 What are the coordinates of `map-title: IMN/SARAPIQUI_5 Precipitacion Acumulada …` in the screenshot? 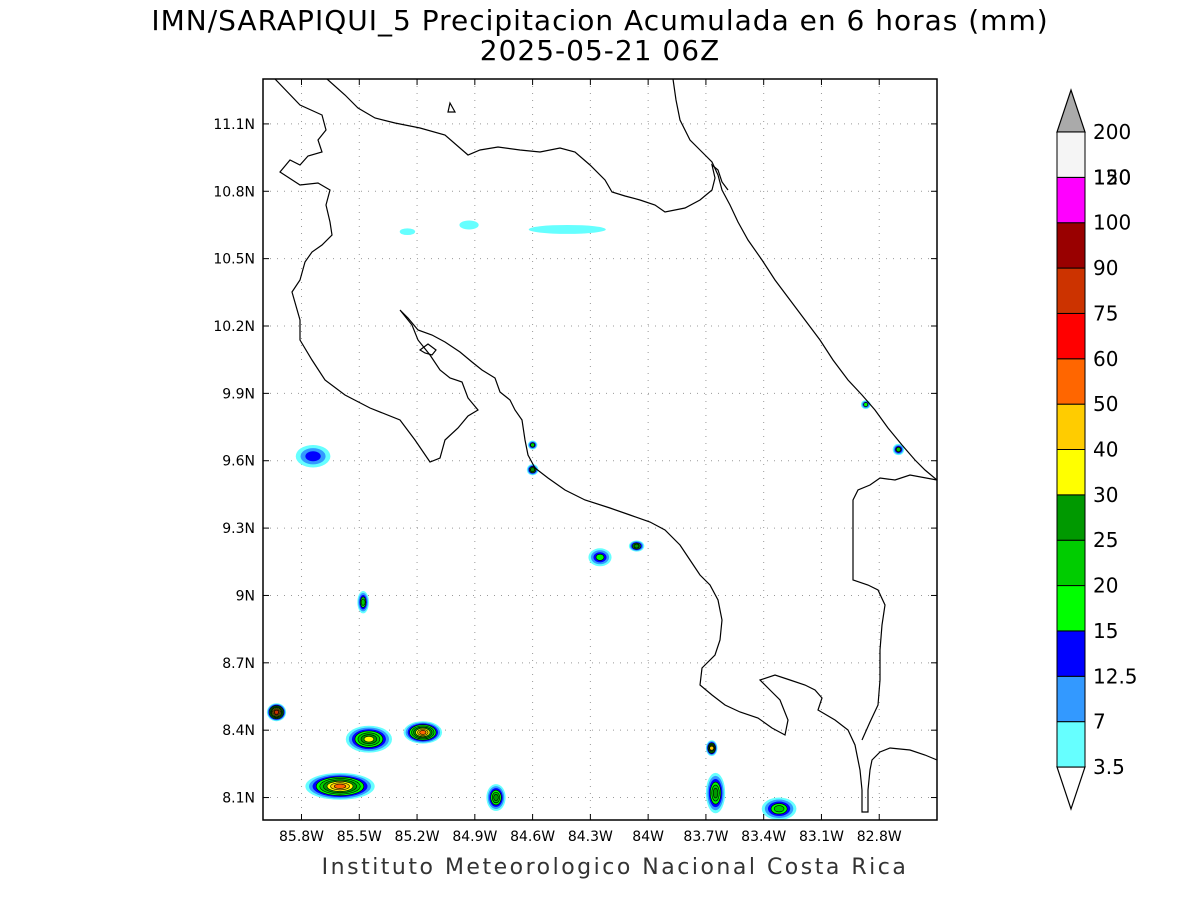 It's located at (600, 20).